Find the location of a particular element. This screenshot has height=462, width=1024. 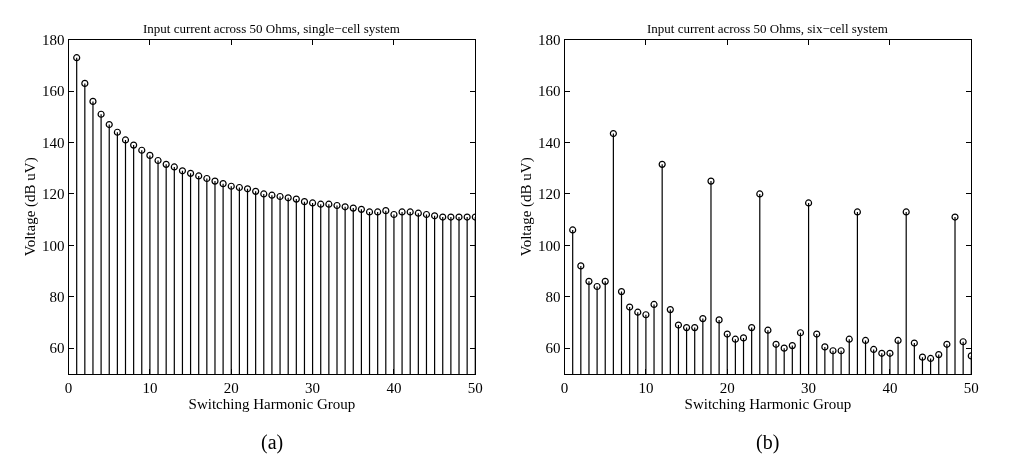

x-tick-label: 30 is located at coordinates (313, 387).